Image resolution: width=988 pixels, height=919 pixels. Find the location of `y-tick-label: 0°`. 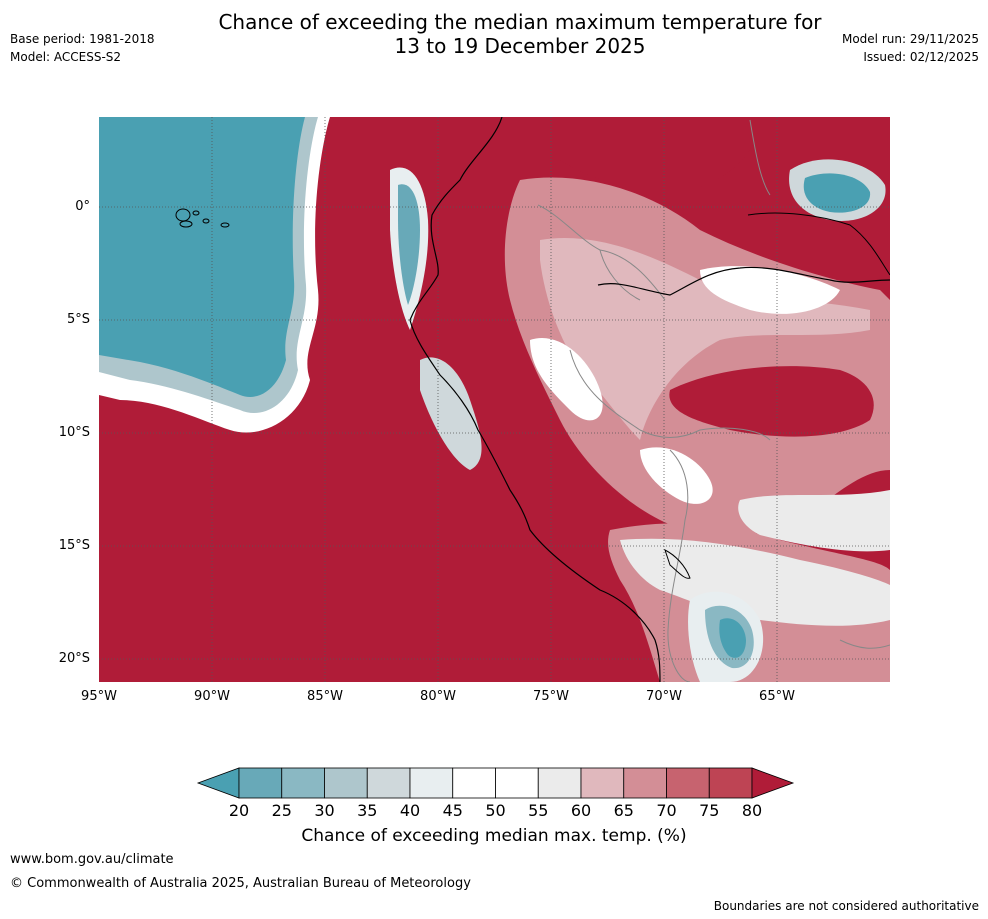

y-tick-label: 0° is located at coordinates (82, 206).